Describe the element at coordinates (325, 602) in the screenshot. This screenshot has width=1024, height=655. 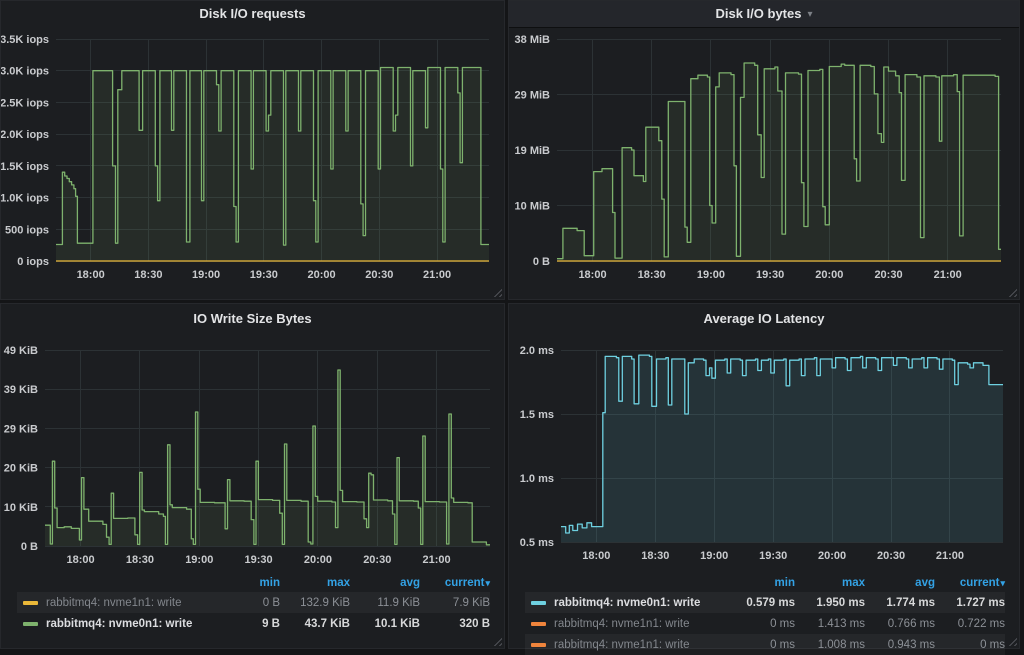
I see `legend-value-max: 132.9 KiB` at that location.